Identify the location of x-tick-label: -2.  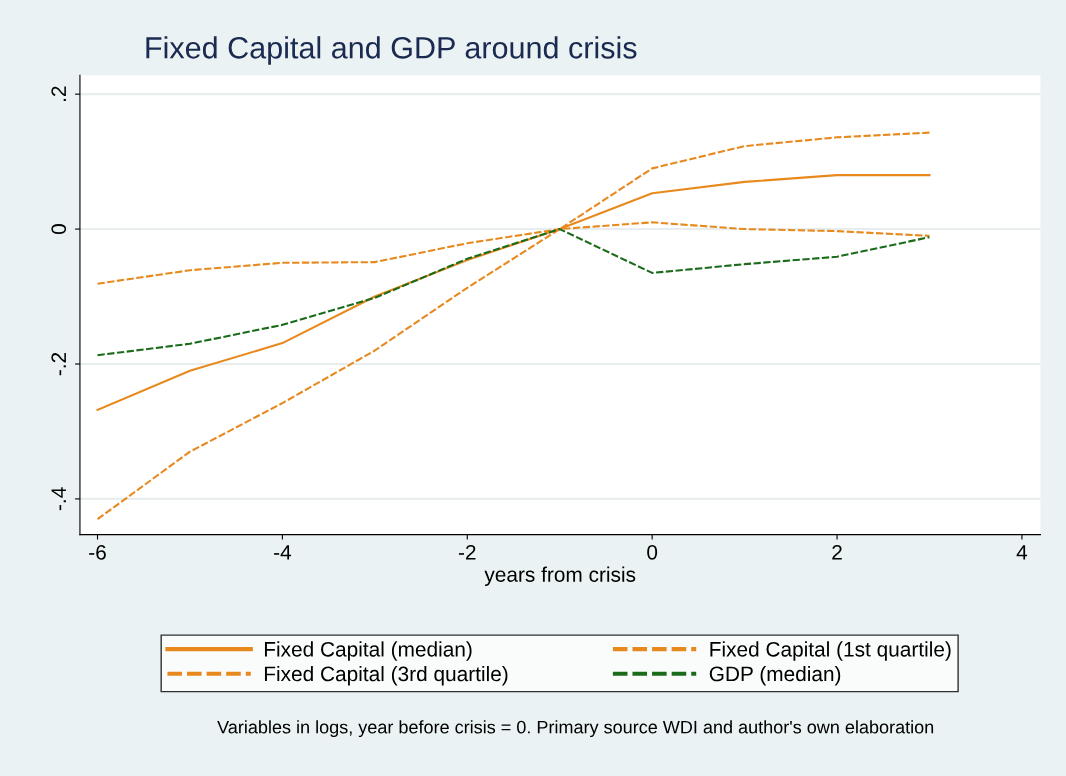
(467, 552).